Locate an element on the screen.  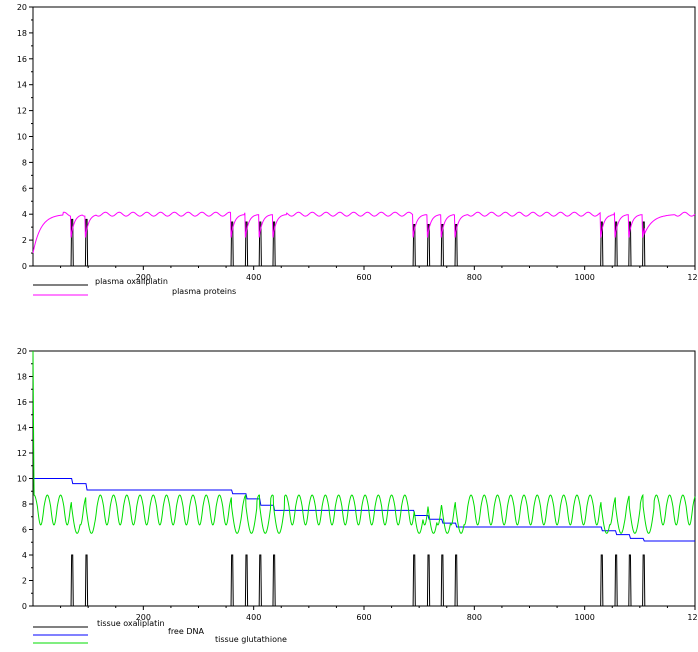
series-line-plasma-proteins is located at coordinates (364, 232).